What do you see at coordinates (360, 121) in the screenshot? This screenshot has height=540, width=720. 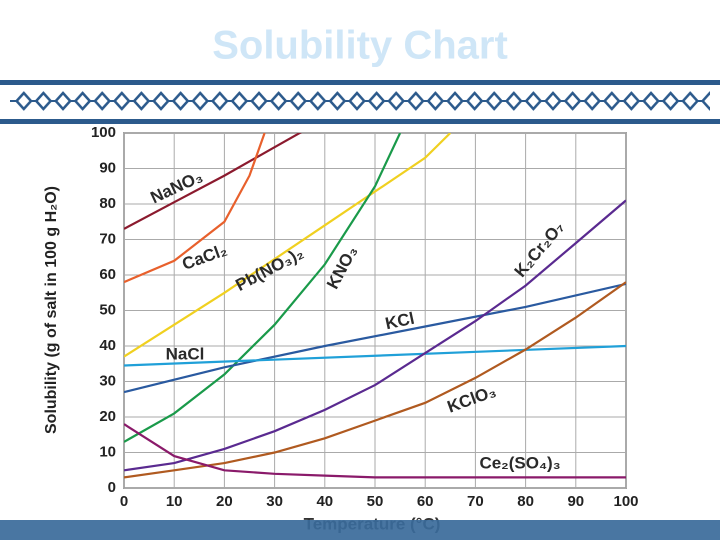 I see `rule-bottom` at bounding box center [360, 121].